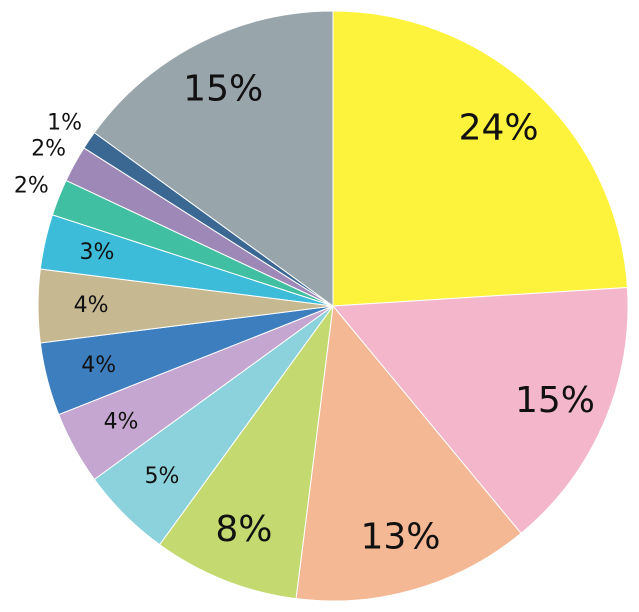 Image resolution: width=639 pixels, height=612 pixels. Describe the element at coordinates (64, 123) in the screenshot. I see `slice-label: 1%` at that location.